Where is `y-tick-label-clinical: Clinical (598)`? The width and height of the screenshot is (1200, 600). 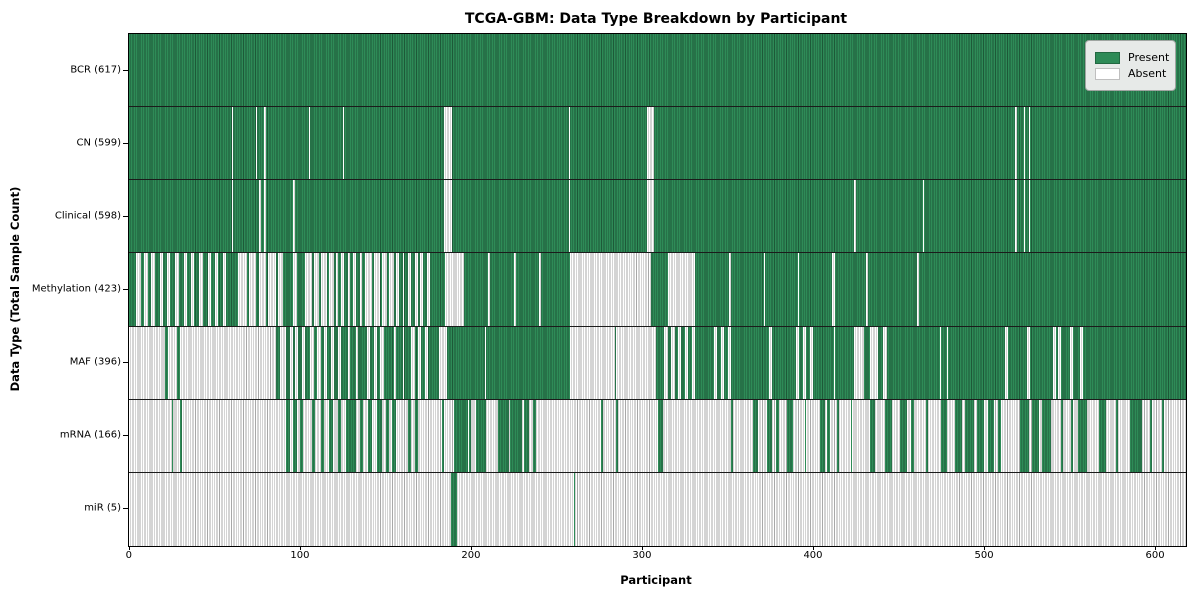 y-tick-label-clinical: Clinical (598) is located at coordinates (87, 216).